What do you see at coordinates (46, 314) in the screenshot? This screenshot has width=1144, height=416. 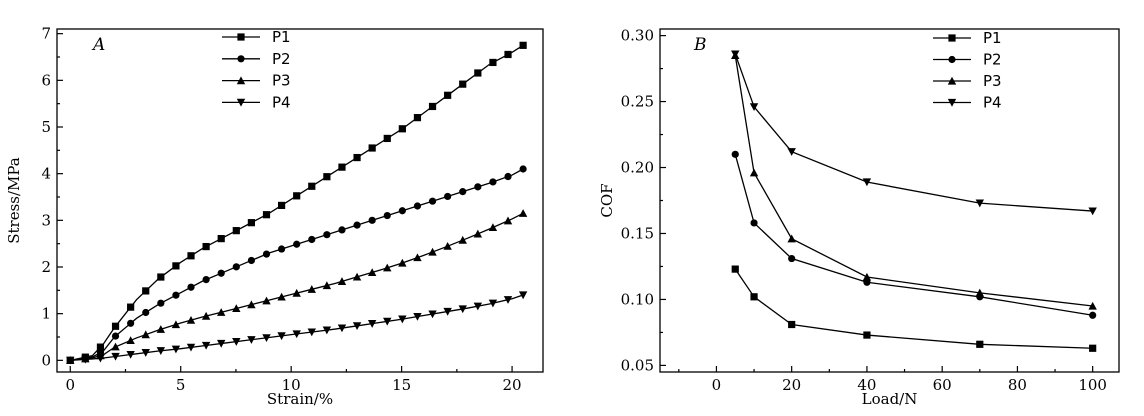 I see `y-tick-label: 1` at bounding box center [46, 314].